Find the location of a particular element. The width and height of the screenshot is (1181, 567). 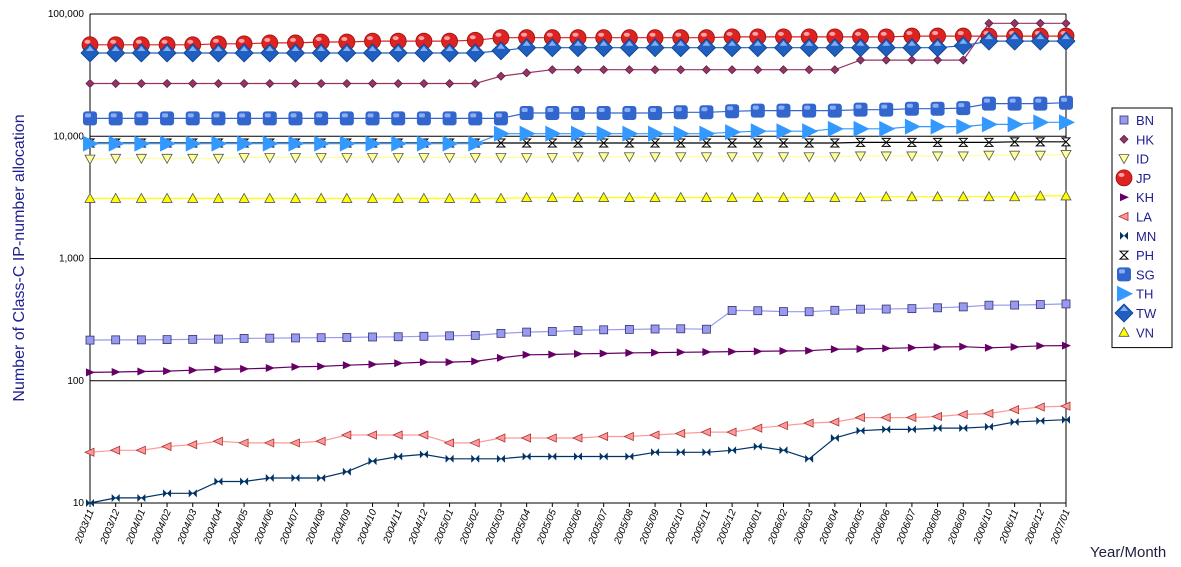

x-tick-label: 2005/07 is located at coordinates (598, 527).